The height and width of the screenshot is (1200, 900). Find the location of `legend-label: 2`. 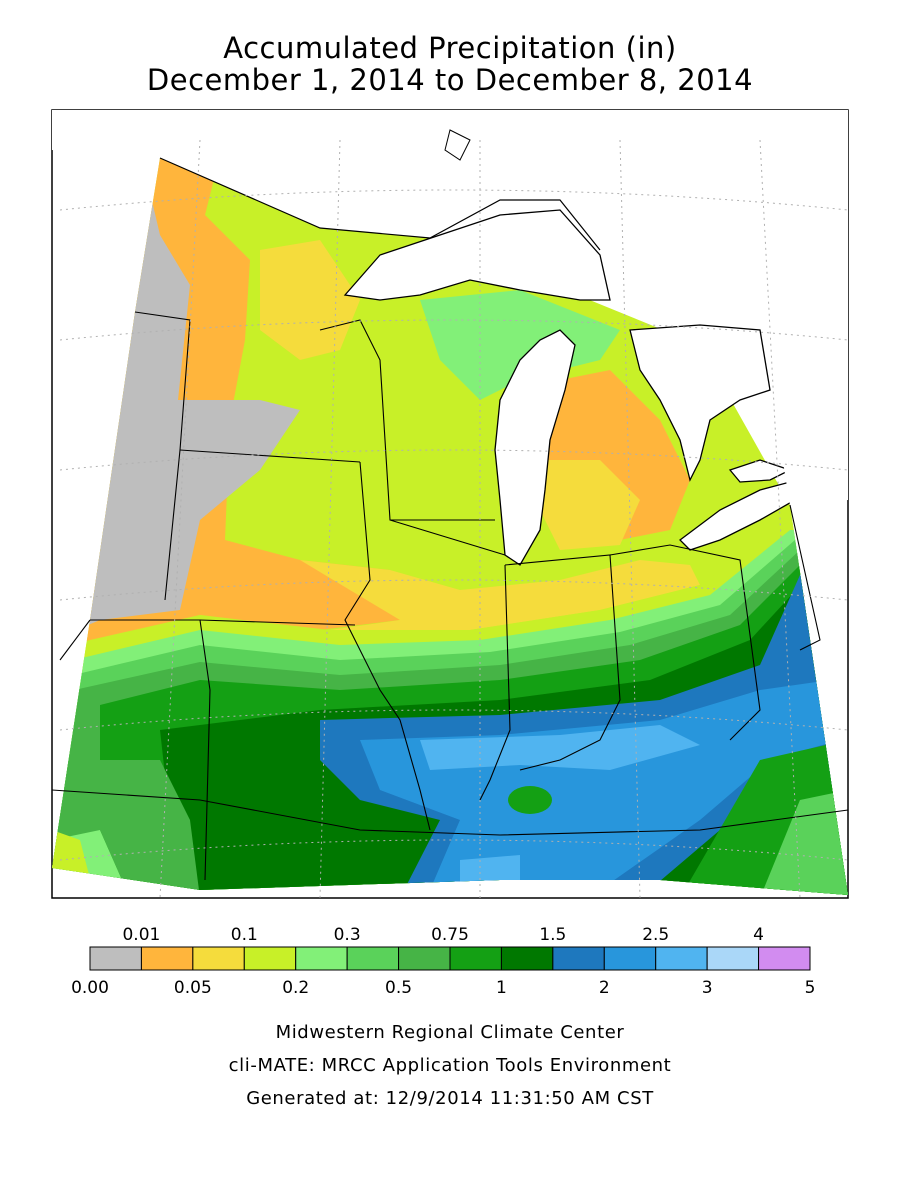

legend-label: 2 is located at coordinates (604, 988).